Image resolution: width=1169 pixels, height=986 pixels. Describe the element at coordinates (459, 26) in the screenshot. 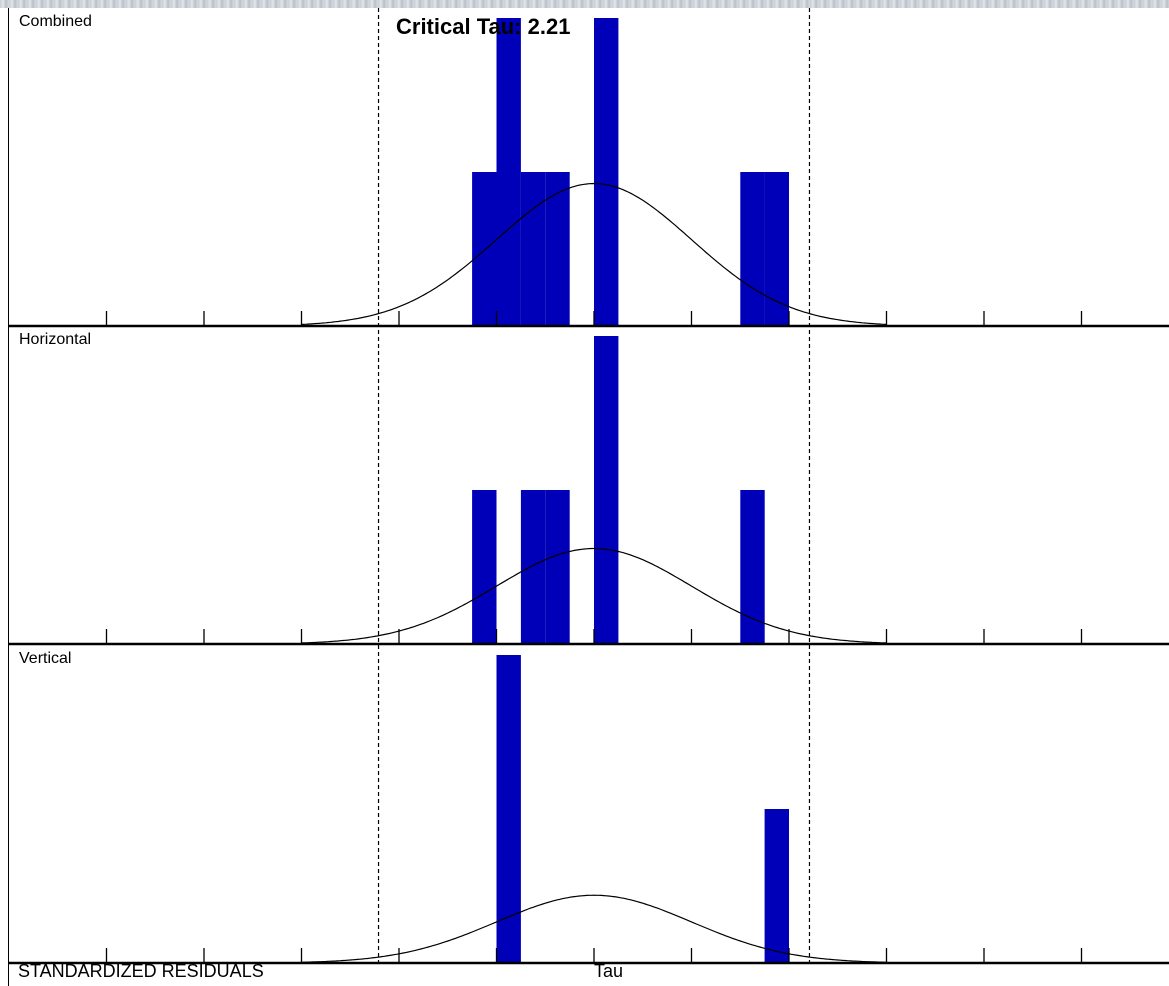

I see `critical-tau-label: Critical Tau:` at that location.